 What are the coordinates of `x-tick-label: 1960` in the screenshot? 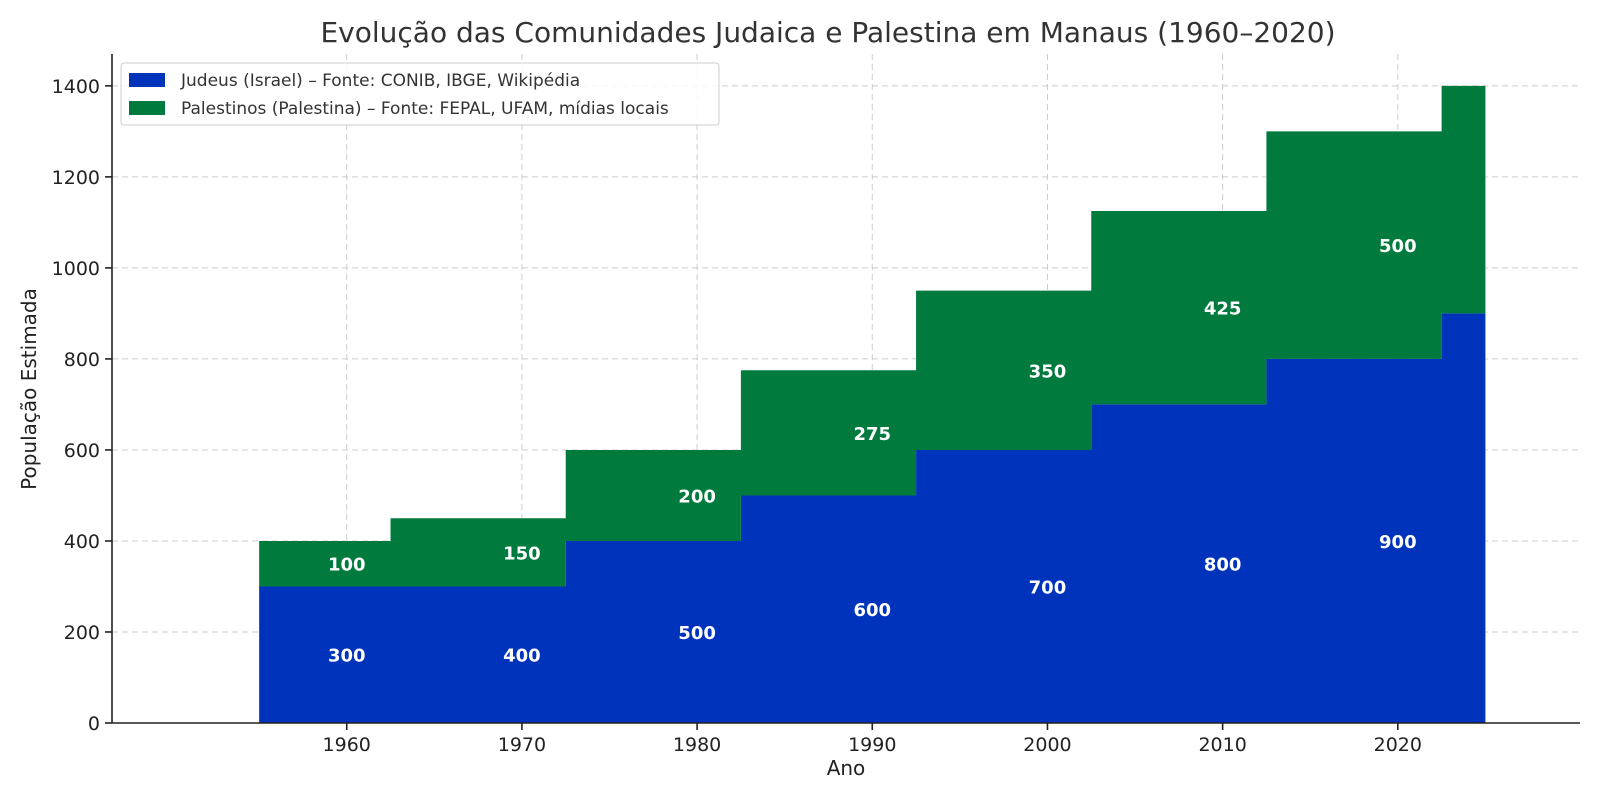 It's located at (347, 745).